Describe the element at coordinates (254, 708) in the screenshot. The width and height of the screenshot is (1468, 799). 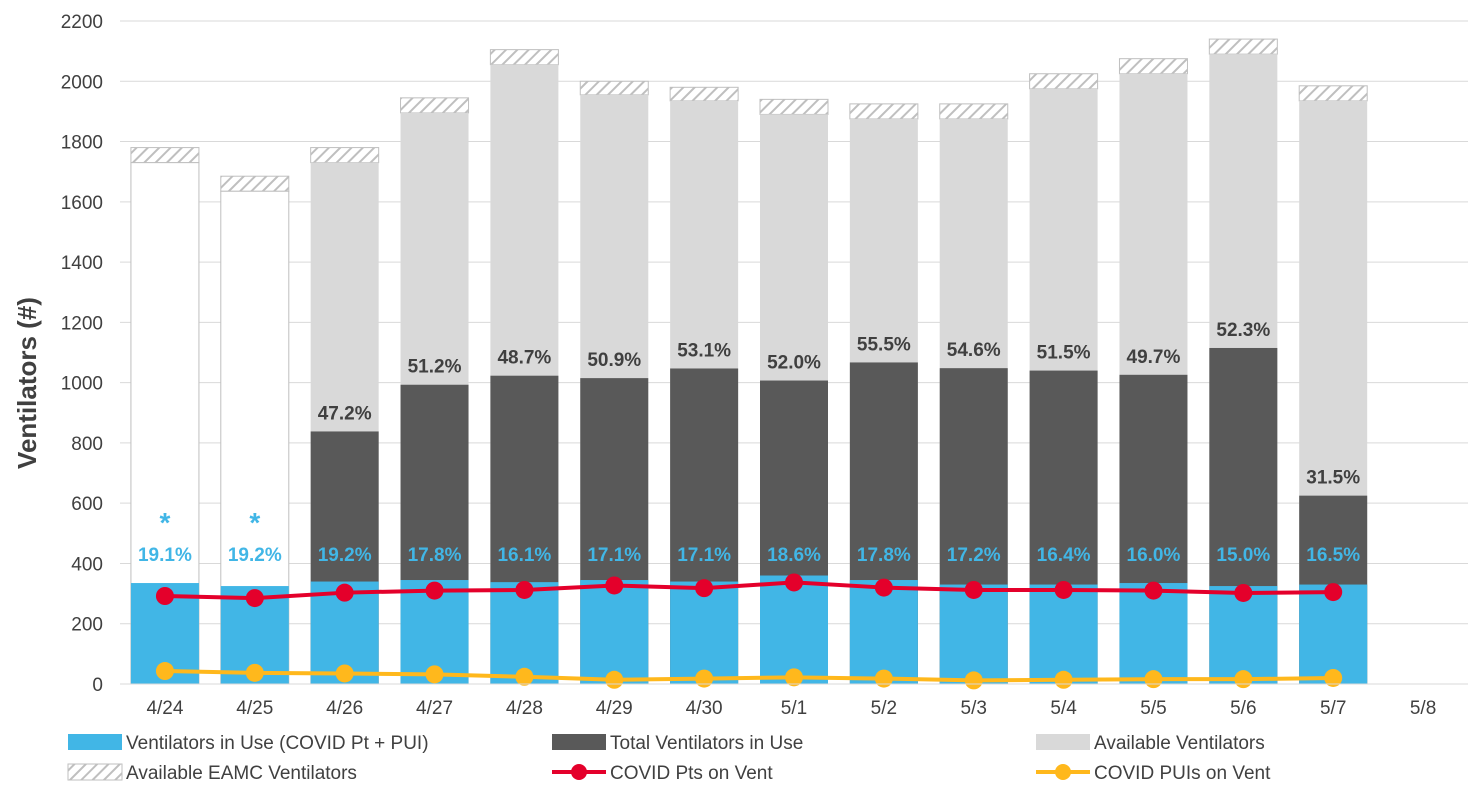
I see `x-tick-label: 4/25` at that location.